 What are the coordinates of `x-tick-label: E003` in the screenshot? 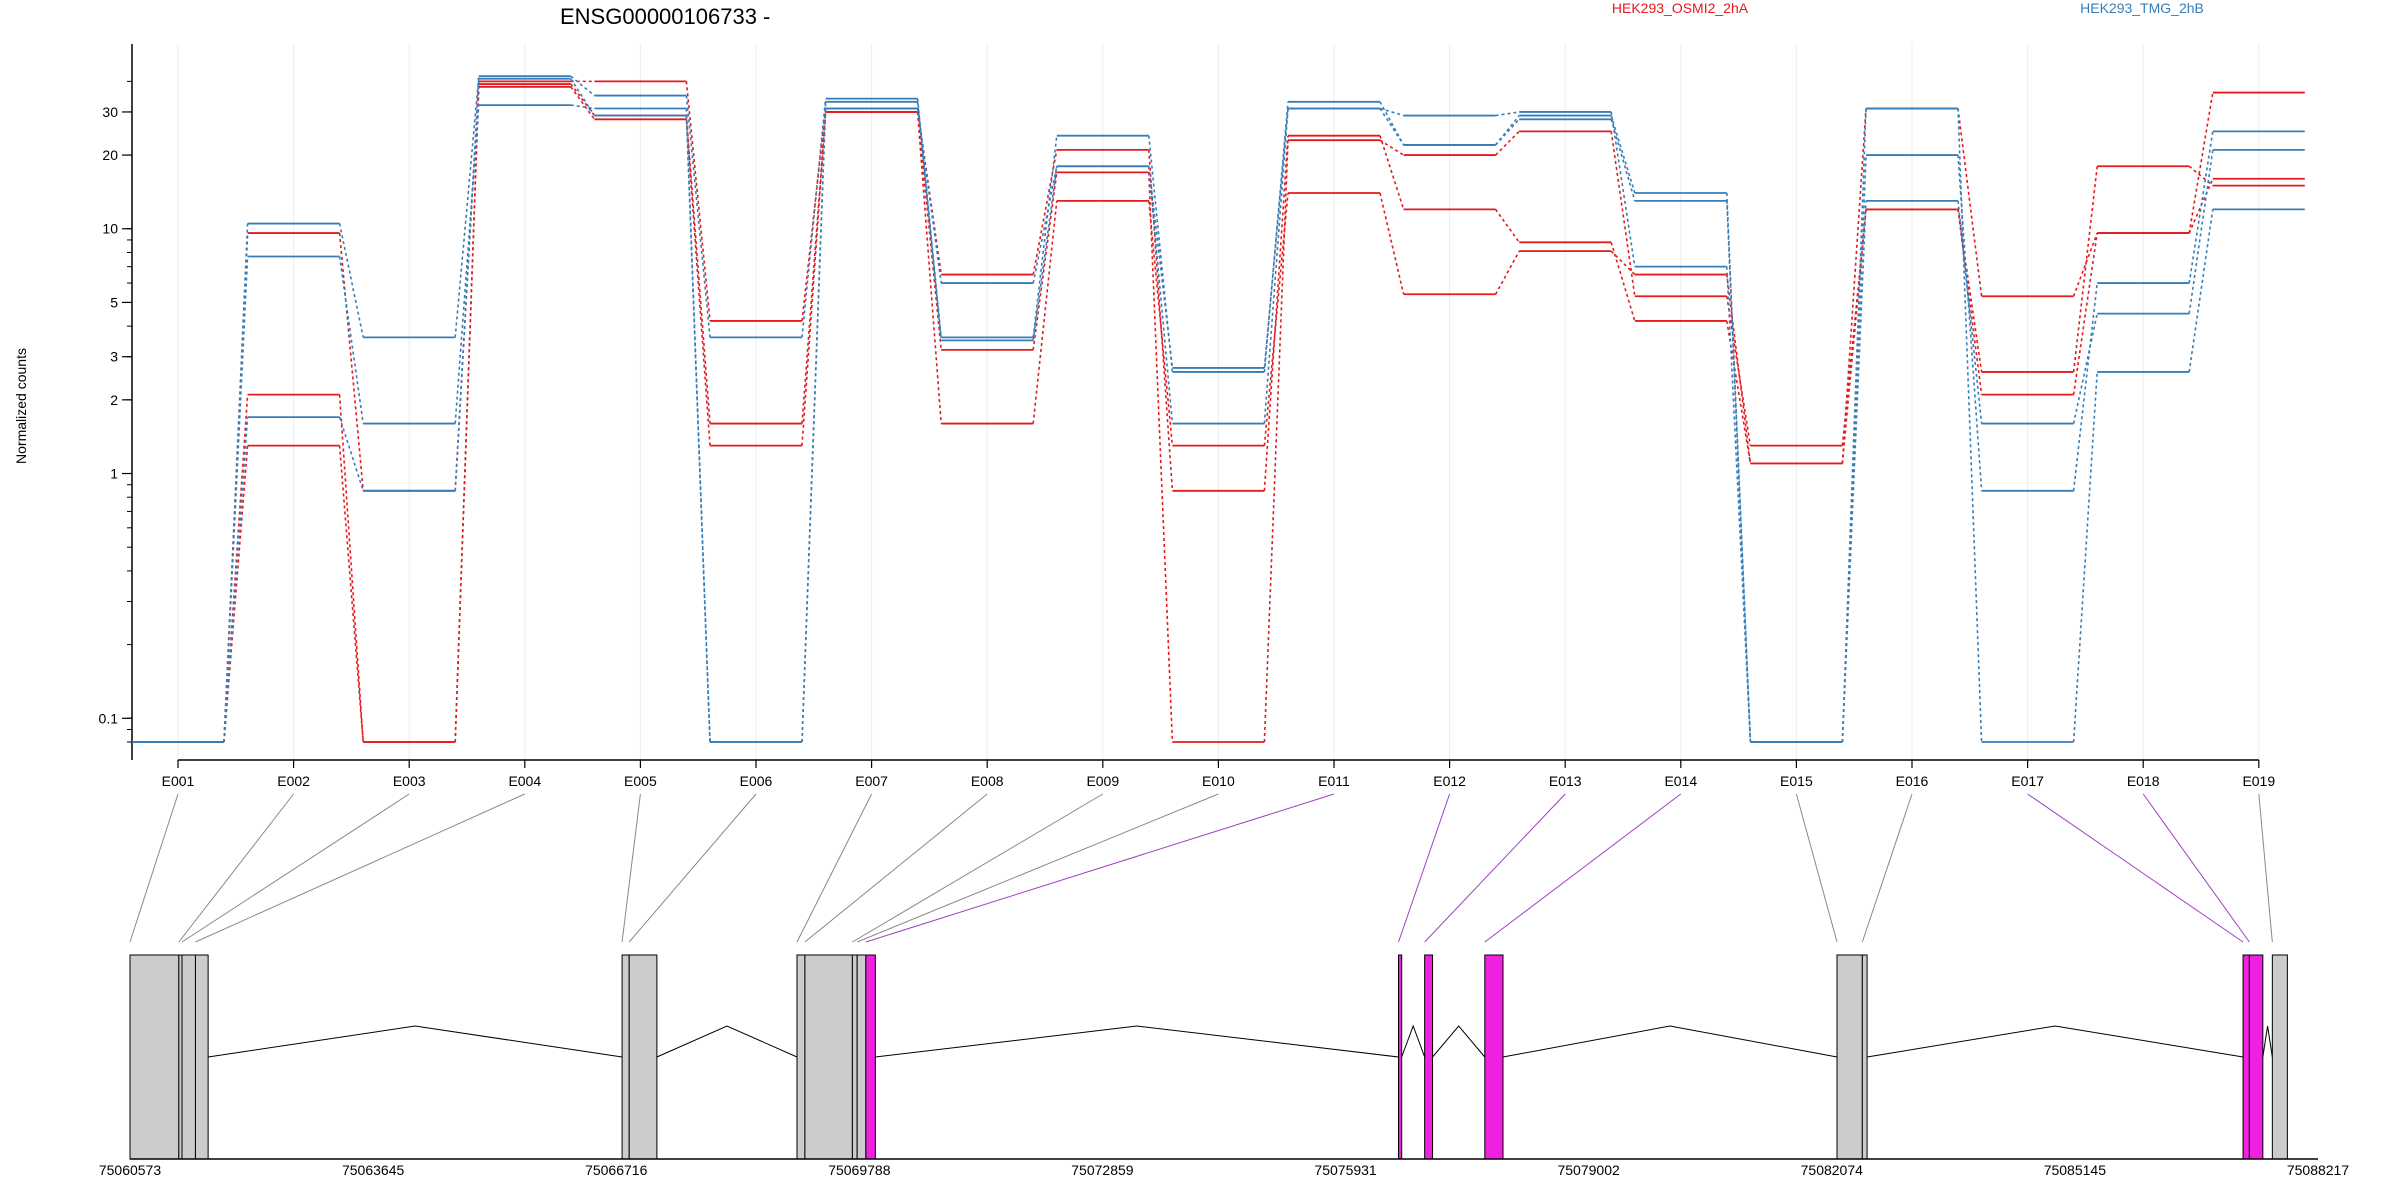 It's located at (409, 781).